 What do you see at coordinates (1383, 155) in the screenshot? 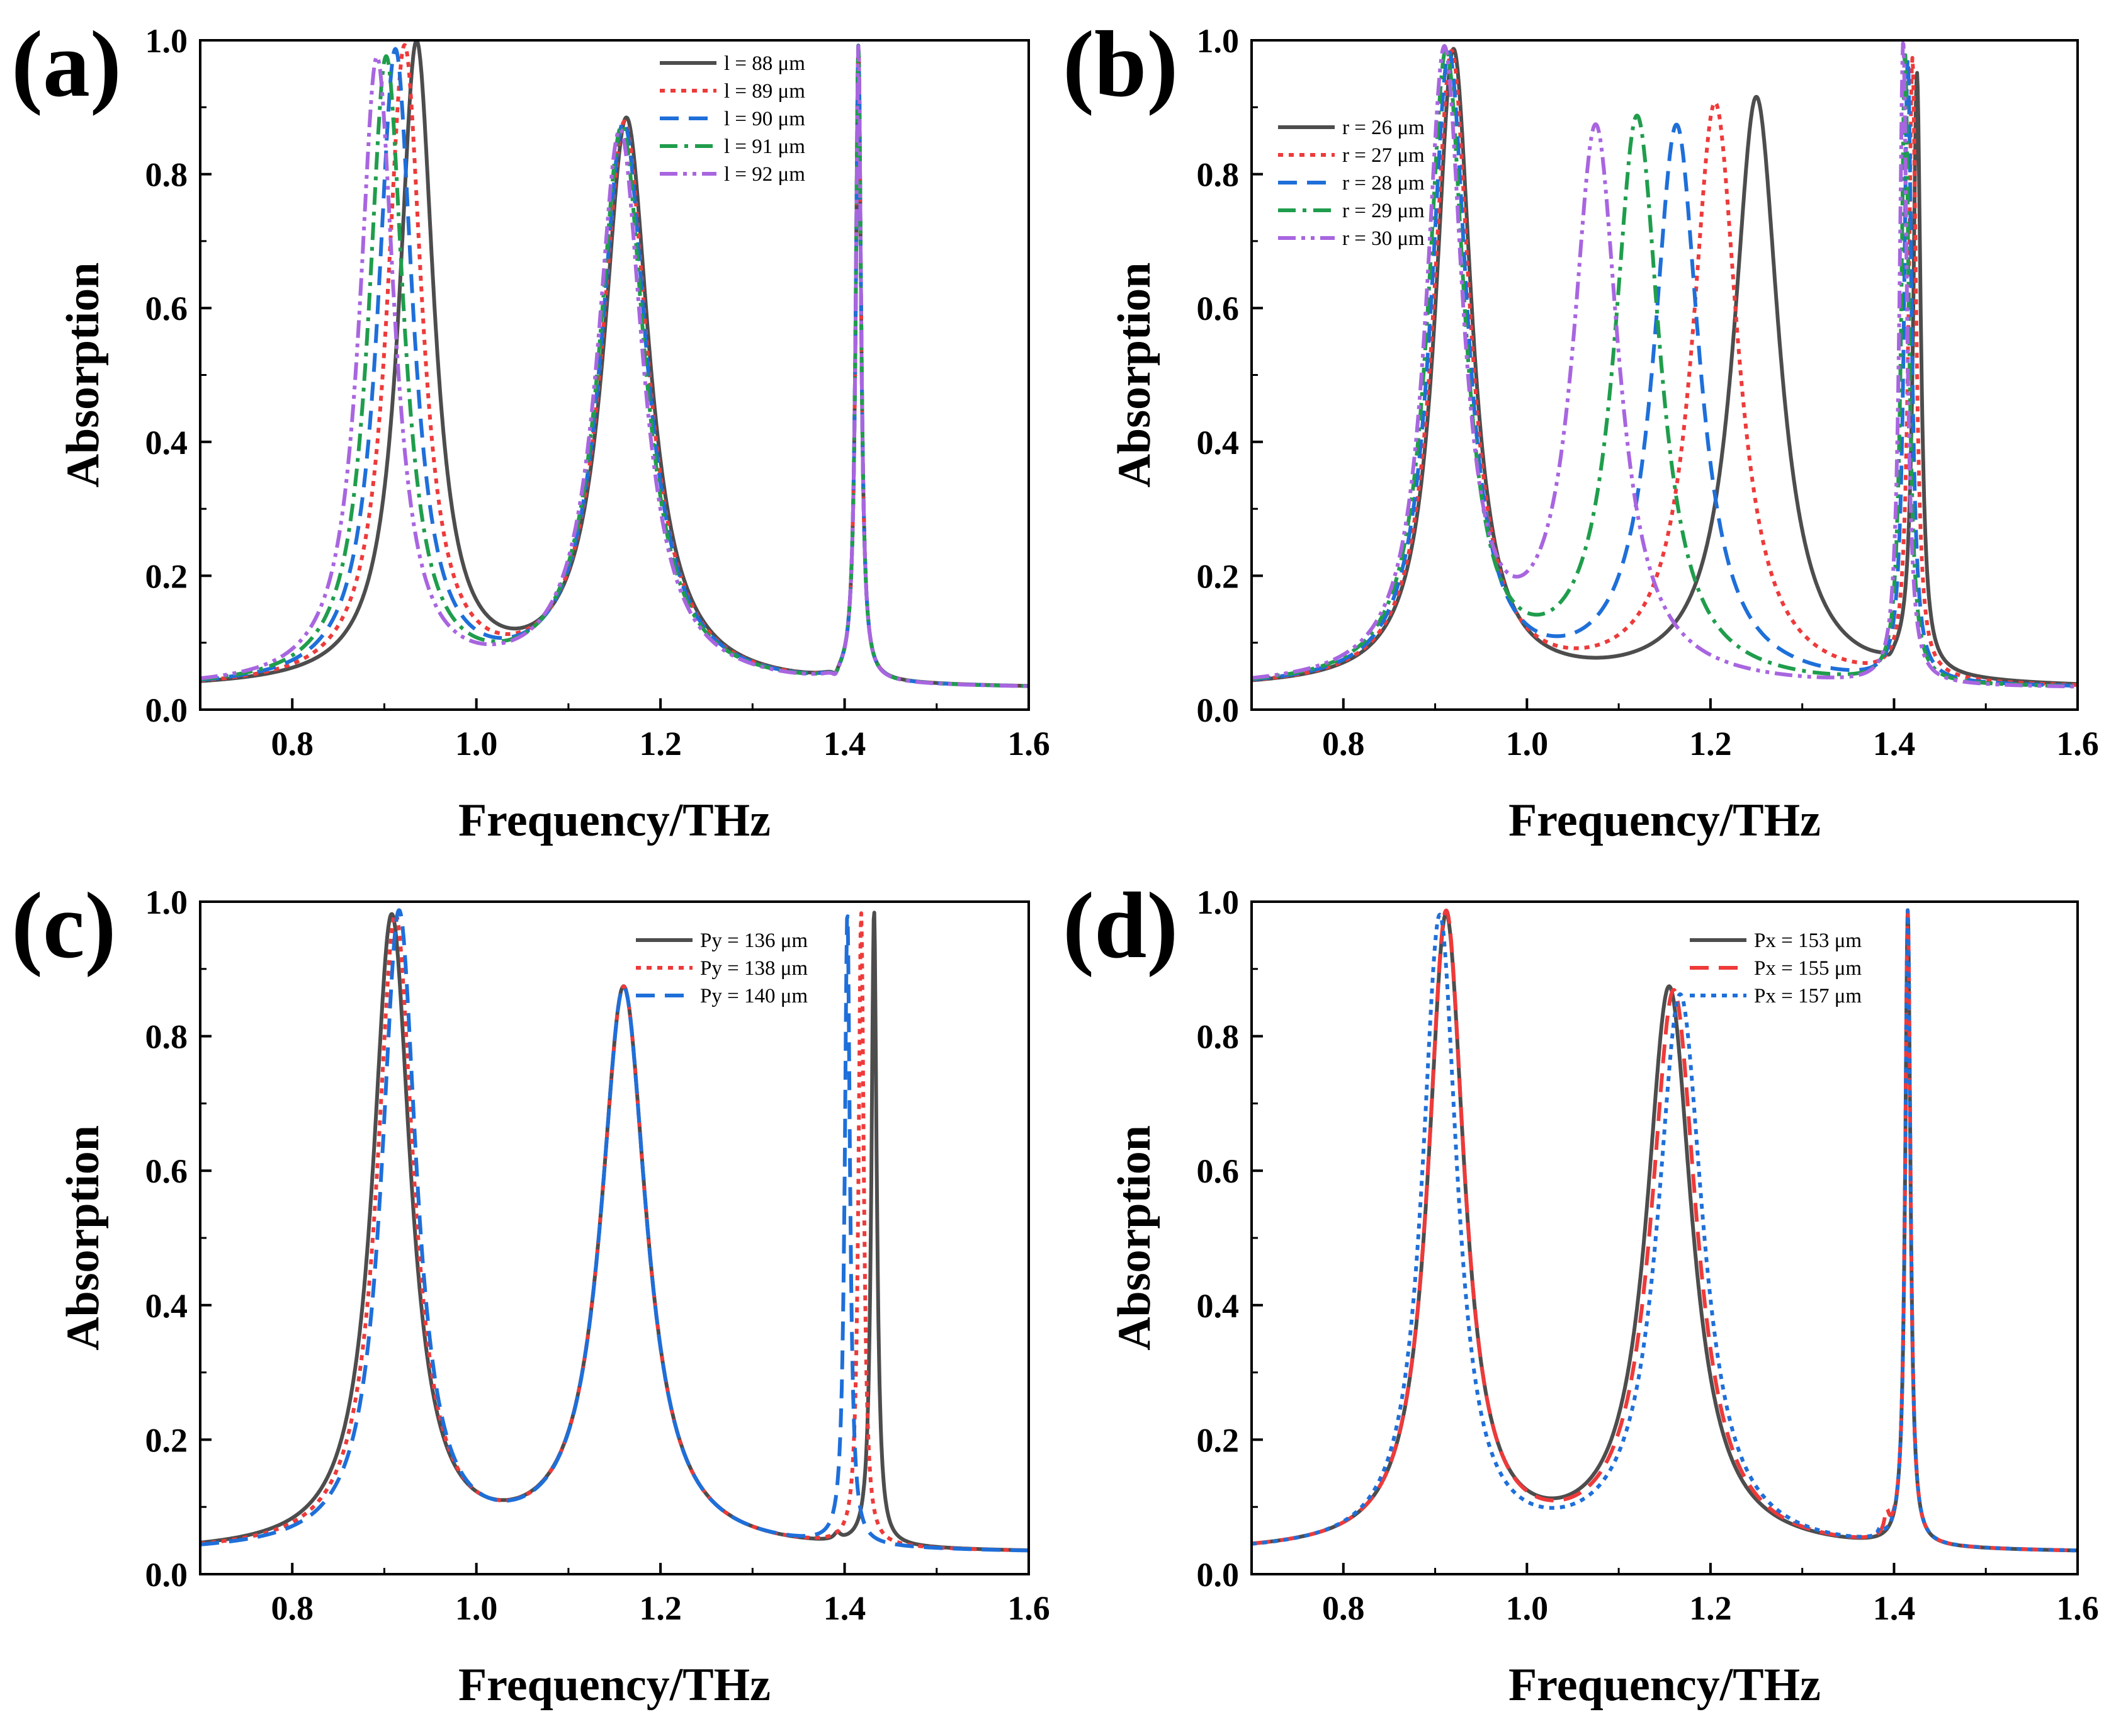
I see `legend-entry: r = 27 μm` at bounding box center [1383, 155].